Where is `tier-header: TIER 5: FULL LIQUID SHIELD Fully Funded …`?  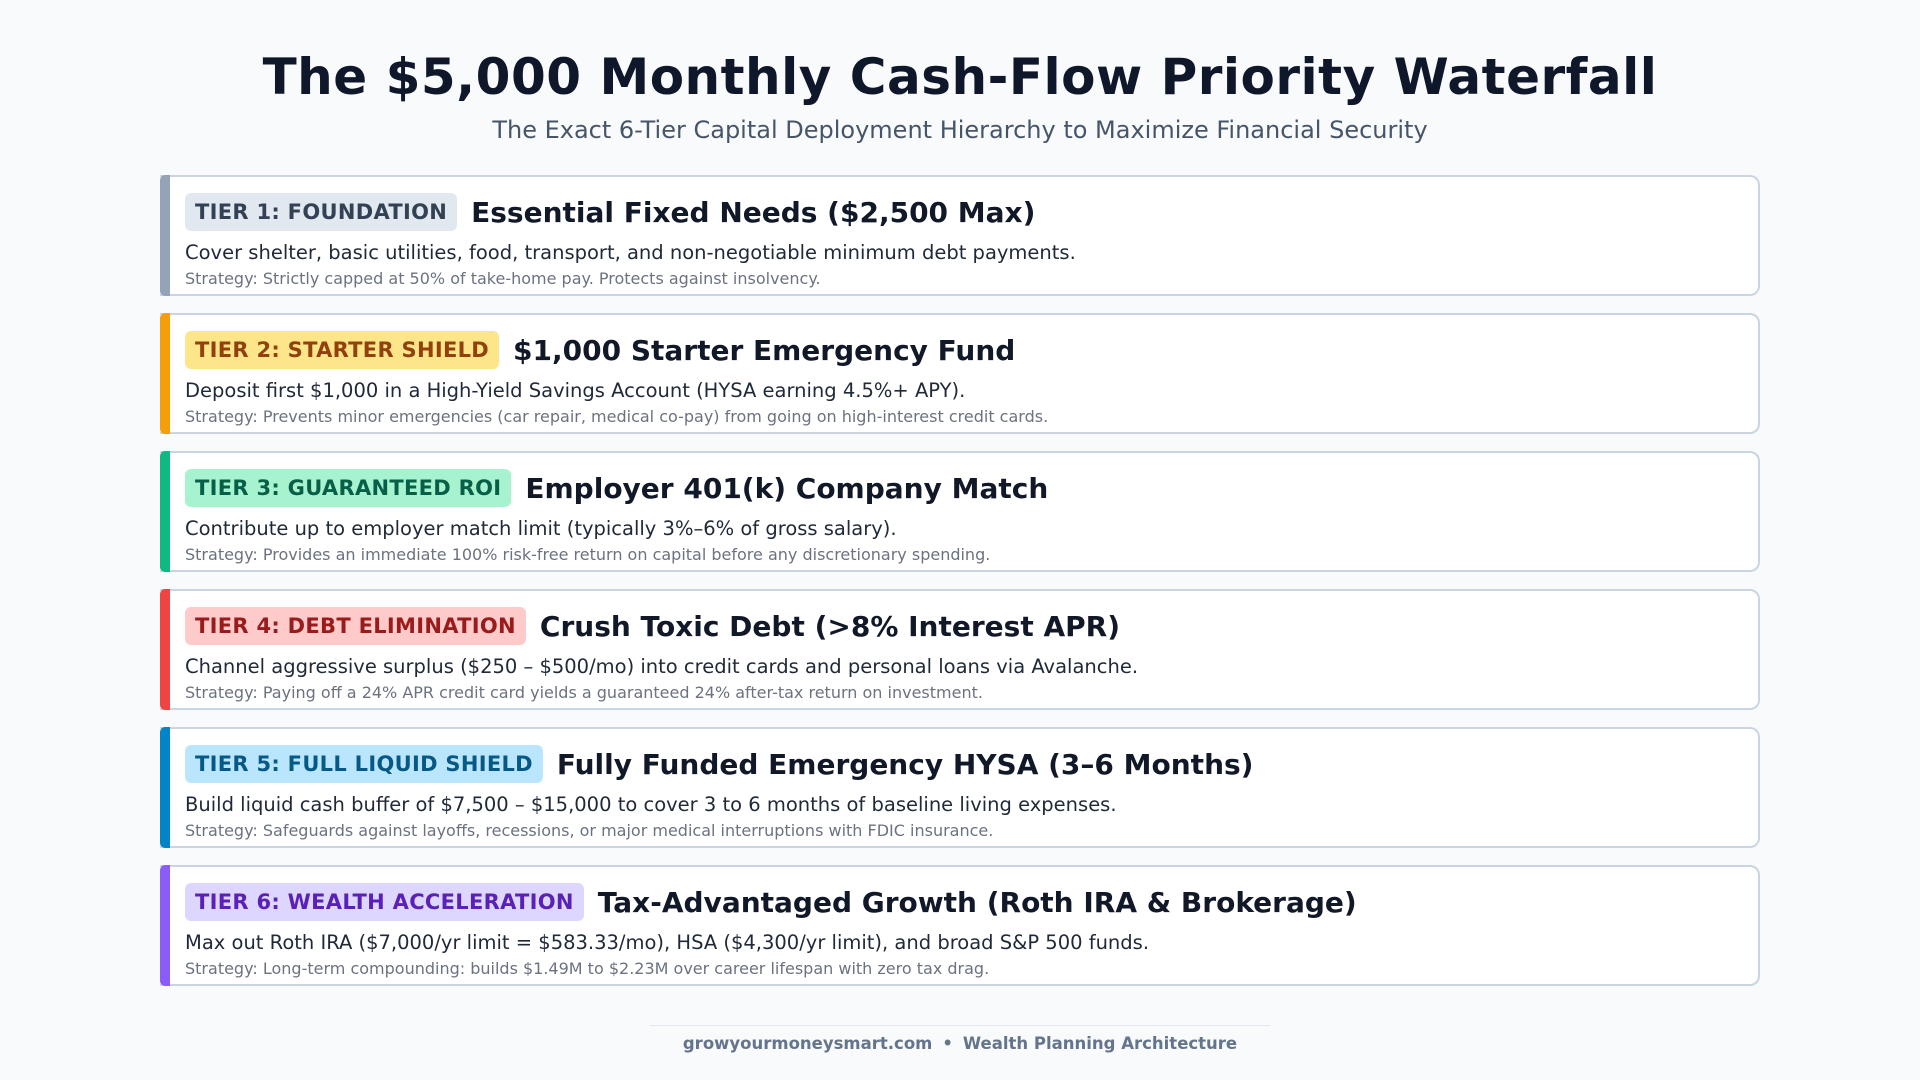 tier-header: TIER 5: FULL LIQUID SHIELD Fully Funded … is located at coordinates (719, 764).